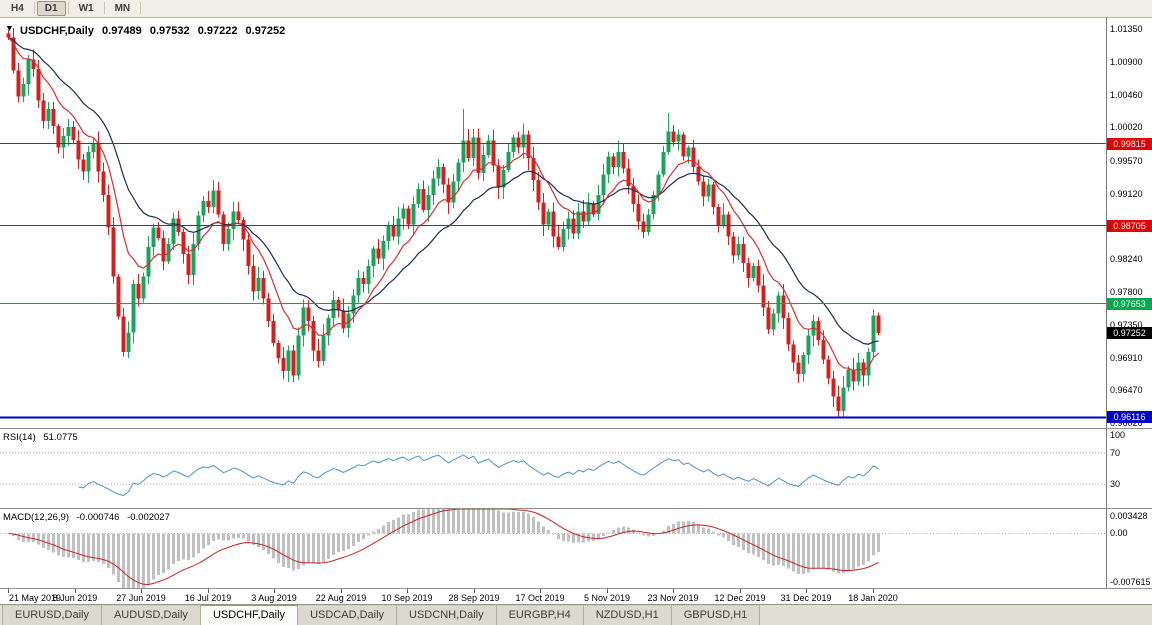 This screenshot has height=625, width=1152. I want to click on chart-tab-usdchf-daily: USDCHF,Daily, so click(249, 615).